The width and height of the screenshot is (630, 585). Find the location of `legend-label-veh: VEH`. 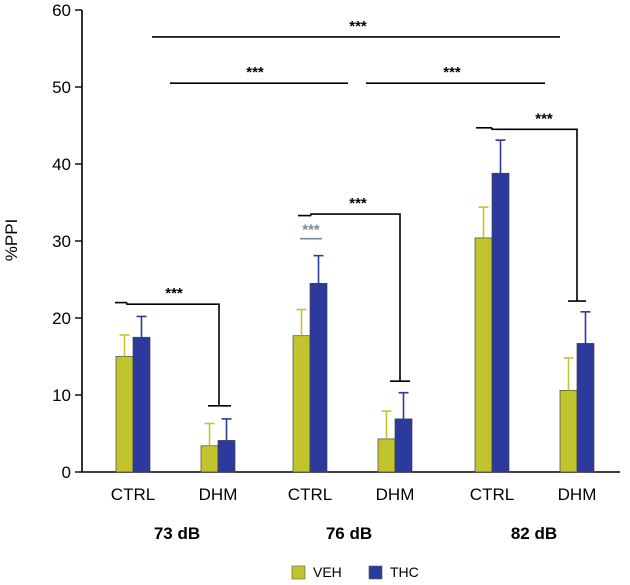

legend-label-veh: VEH is located at coordinates (327, 572).